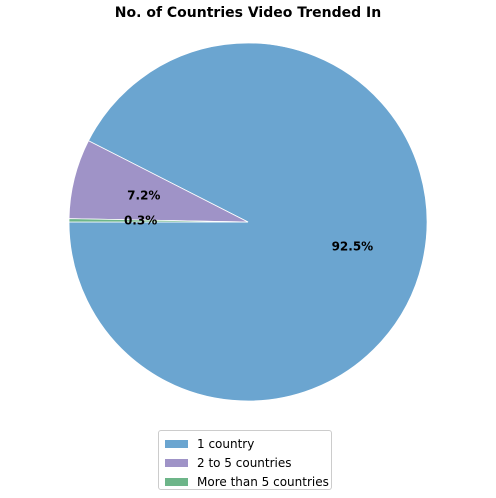 The image size is (496, 498). I want to click on slice-label-0: 92.5%, so click(353, 247).